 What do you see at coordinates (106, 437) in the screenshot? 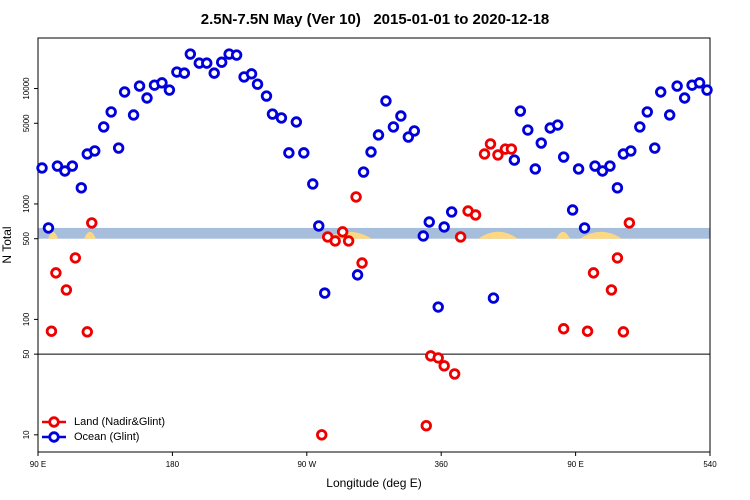
I see `legend-label: Ocean (Glint)` at bounding box center [106, 437].